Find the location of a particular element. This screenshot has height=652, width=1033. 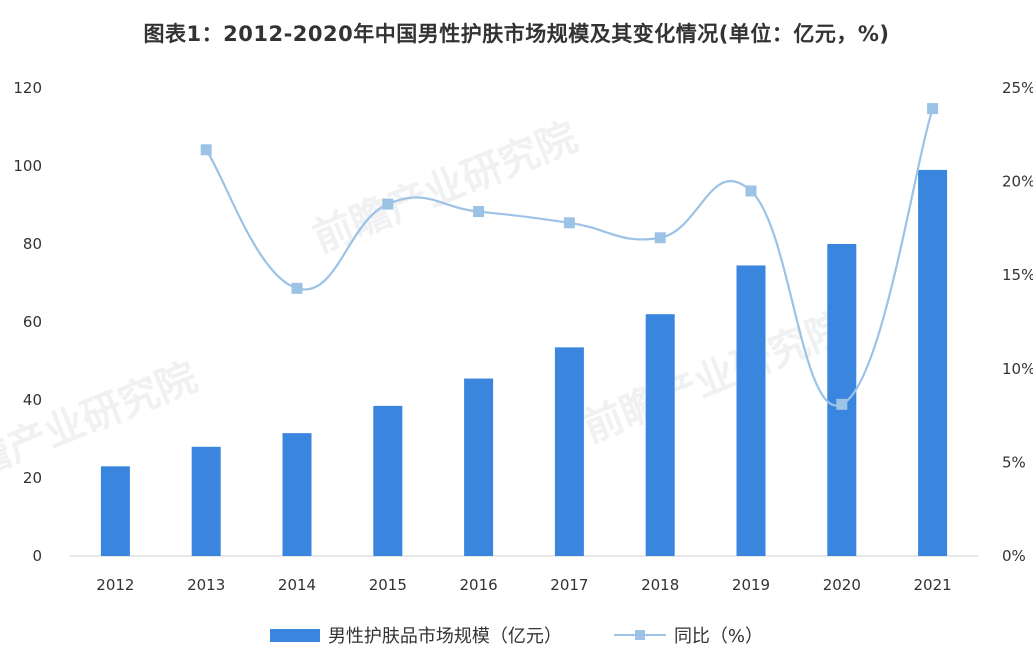

legend-label-yoy: 同比（%） is located at coordinates (718, 636).